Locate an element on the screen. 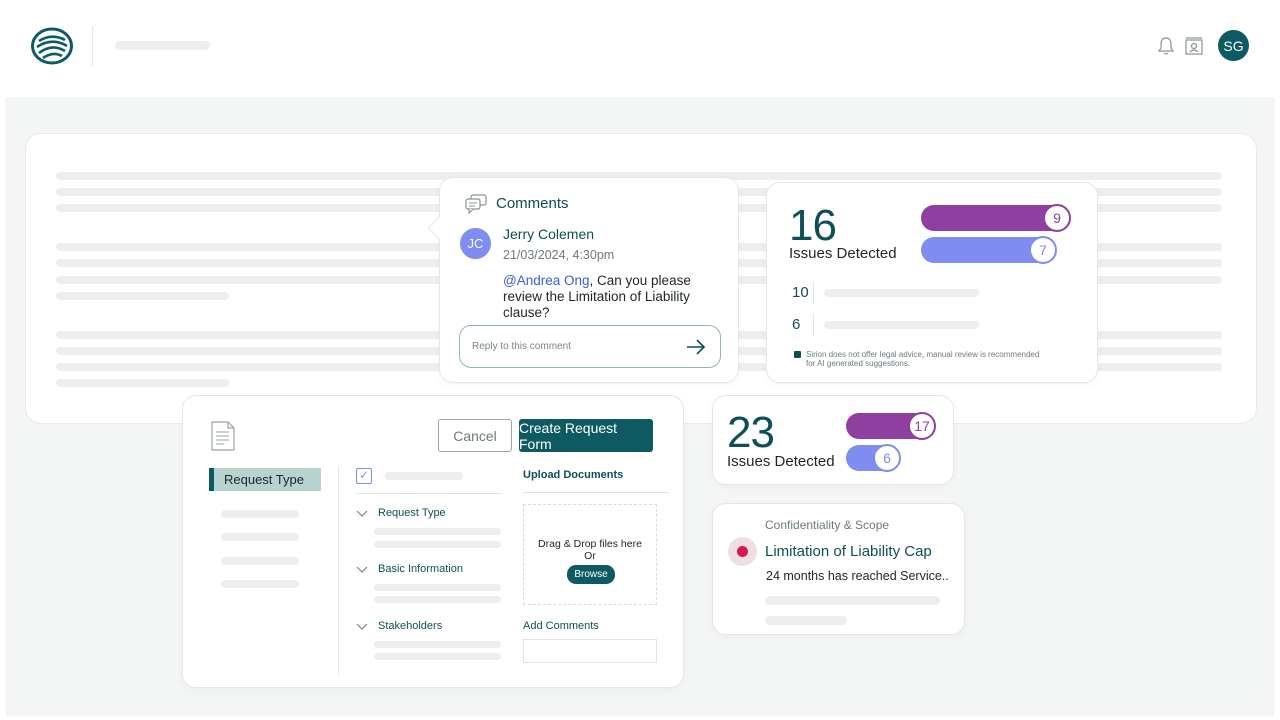 The height and width of the screenshot is (720, 1280). file-dropzone: Drag & Drop files here Or Browse is located at coordinates (590, 554).